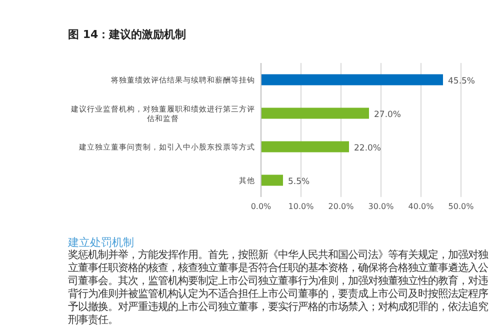 The image size is (500, 334). What do you see at coordinates (341, 206) in the screenshot?
I see `x-tick-label: 20.0%` at bounding box center [341, 206].